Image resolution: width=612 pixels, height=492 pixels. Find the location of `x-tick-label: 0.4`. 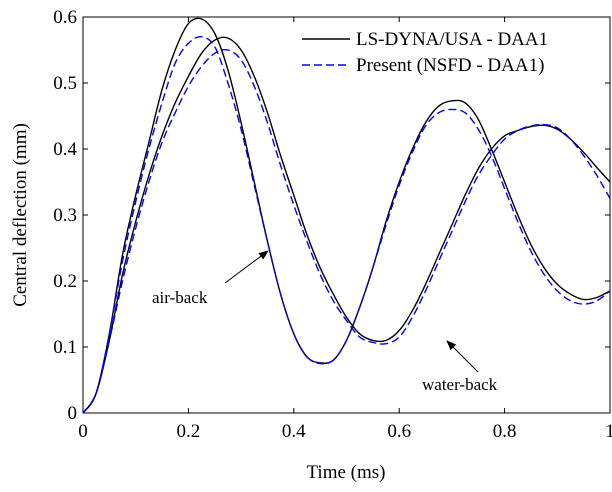

x-tick-label: 0.4 is located at coordinates (294, 431).